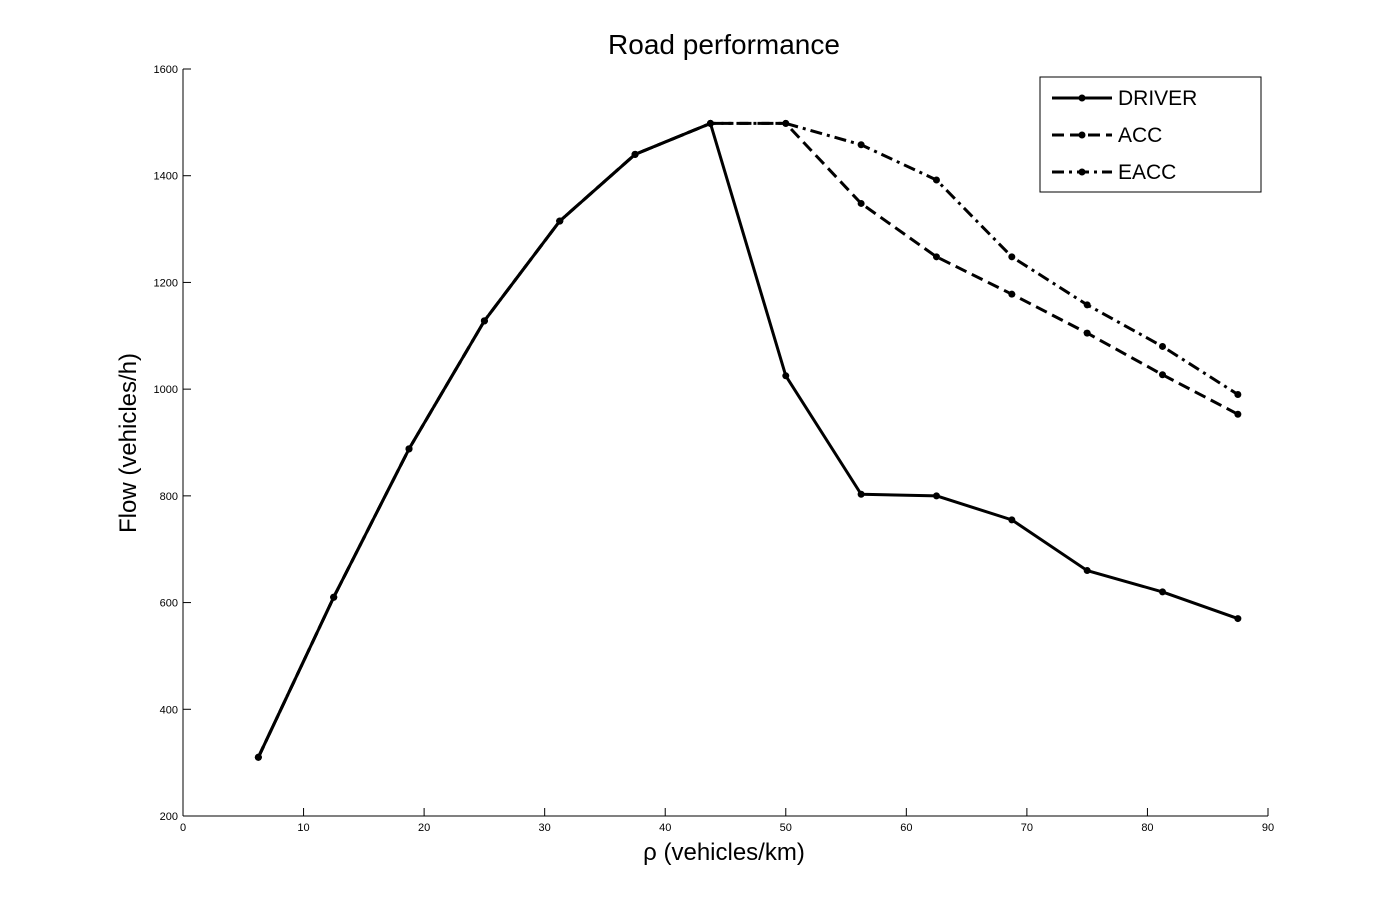 This screenshot has height=917, width=1400. I want to click on y-tick-label: 1400, so click(166, 177).